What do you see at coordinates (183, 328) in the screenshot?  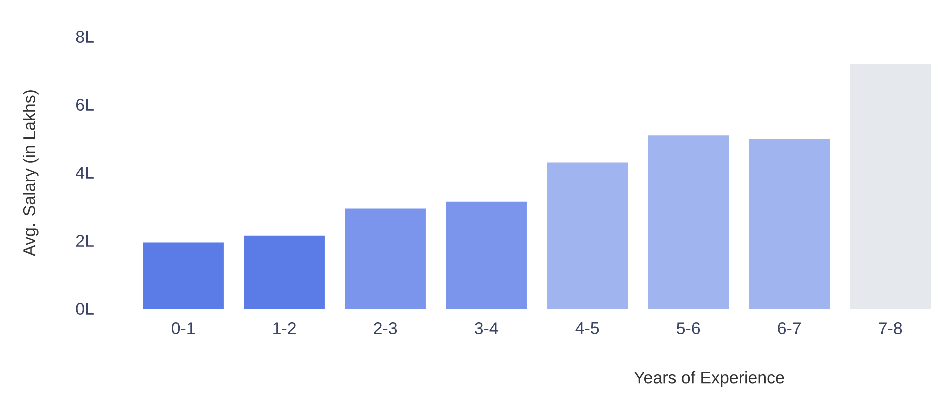 I see `x-tick-label: 0-1` at bounding box center [183, 328].